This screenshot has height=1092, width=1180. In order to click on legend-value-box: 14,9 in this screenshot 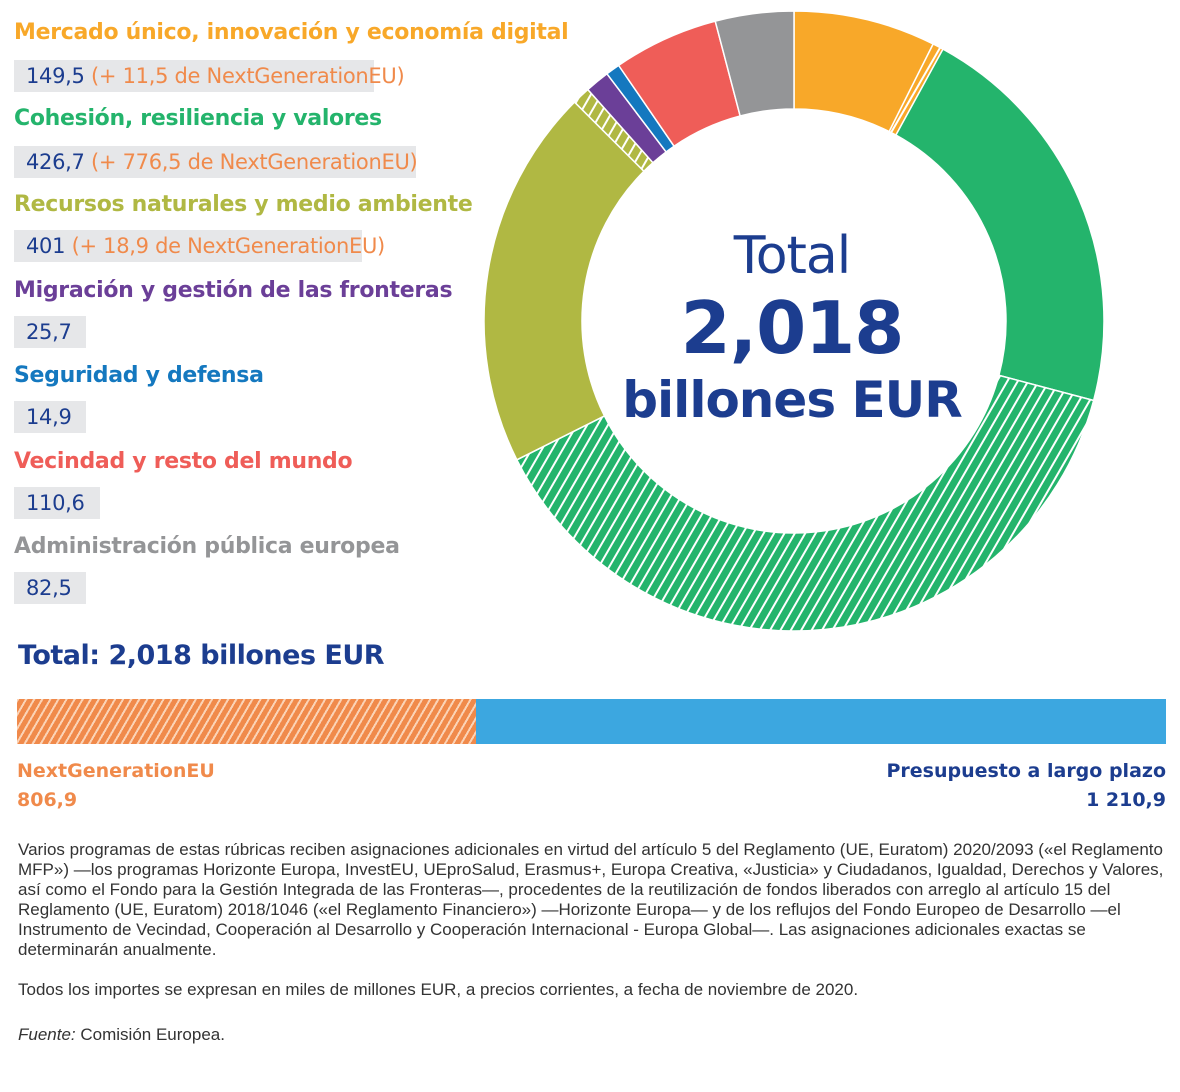, I will do `click(50, 417)`.